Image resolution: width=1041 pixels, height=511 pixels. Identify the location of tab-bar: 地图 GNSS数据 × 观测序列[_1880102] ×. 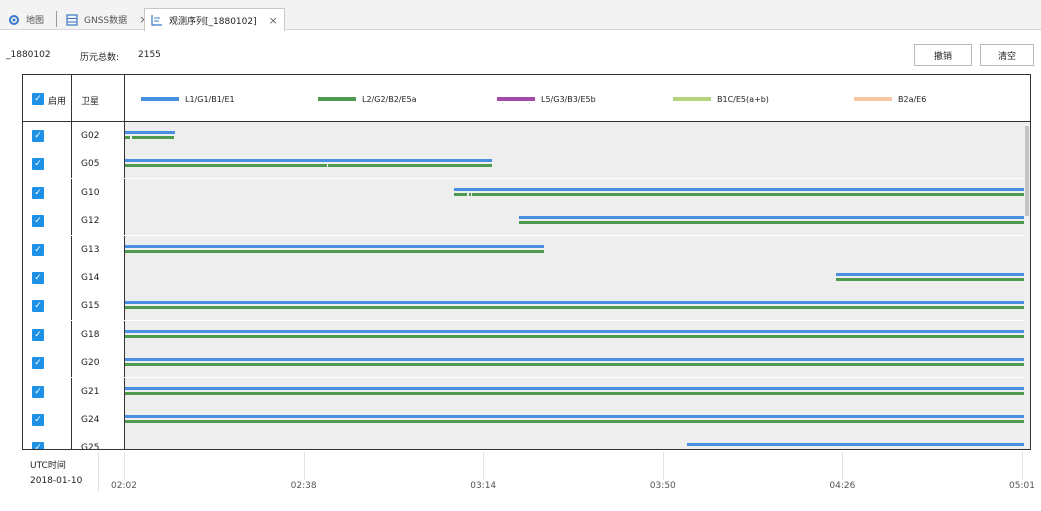
(520, 15).